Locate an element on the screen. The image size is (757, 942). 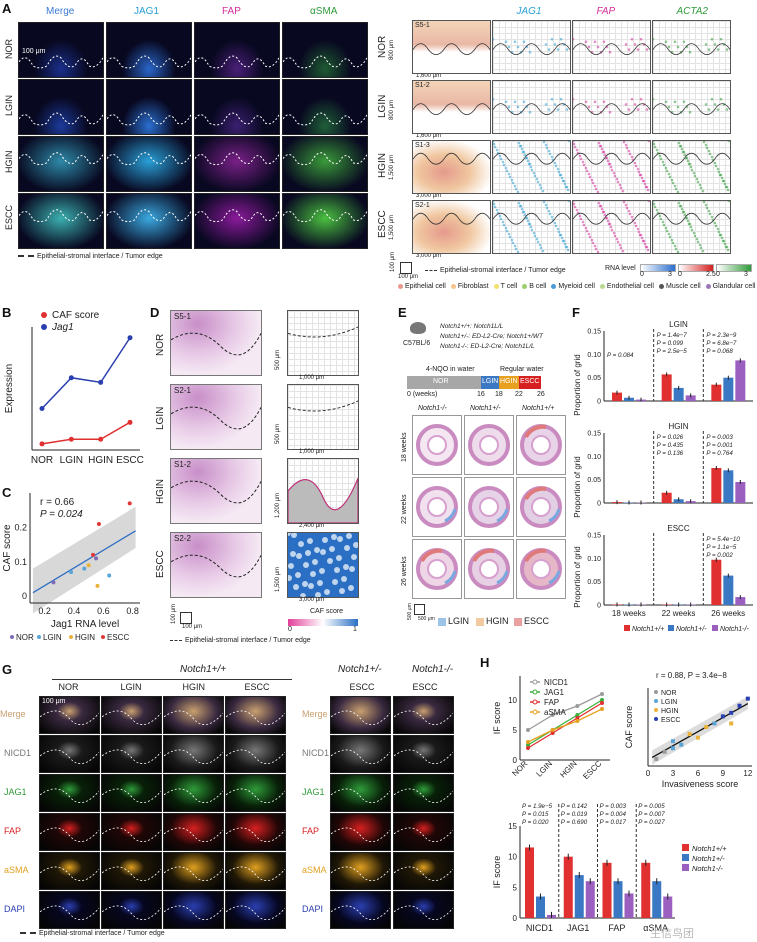
row-label: NOR is located at coordinates (160, 344).